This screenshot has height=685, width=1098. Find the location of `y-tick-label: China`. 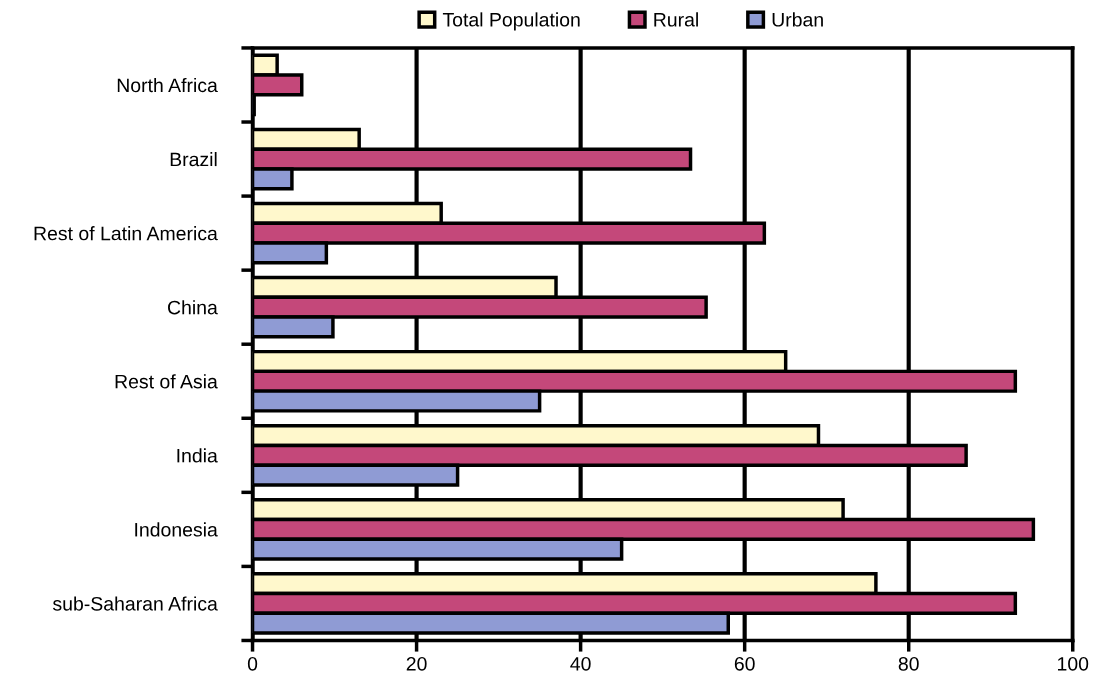

y-tick-label: China is located at coordinates (193, 307).